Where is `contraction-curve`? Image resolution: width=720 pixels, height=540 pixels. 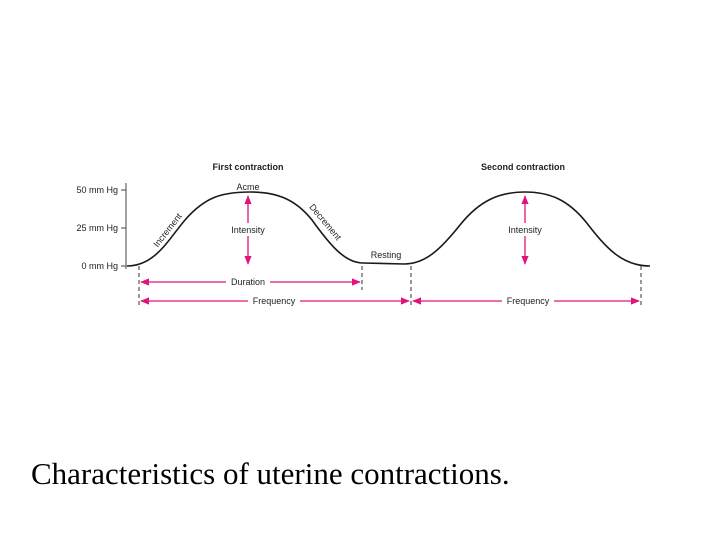
contraction-curve is located at coordinates (388, 229).